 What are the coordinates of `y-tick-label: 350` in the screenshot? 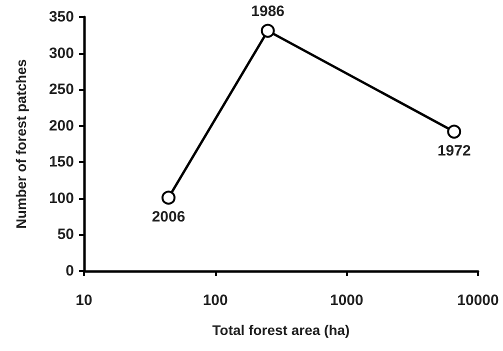 It's located at (61, 17).